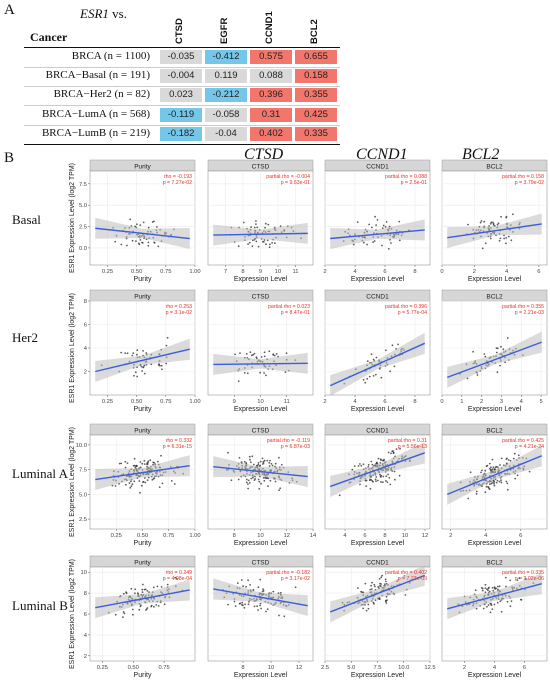 Image resolution: width=550 pixels, height=682 pixels. I want to click on tick-label-y: 2, so click(85, 657).